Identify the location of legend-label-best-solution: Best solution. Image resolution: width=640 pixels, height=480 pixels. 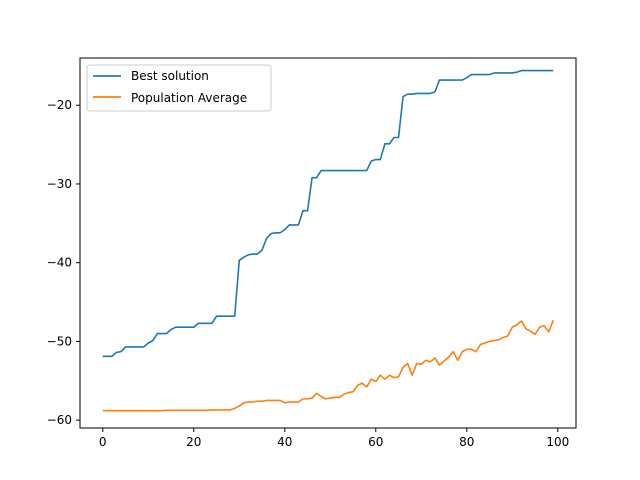
(170, 76).